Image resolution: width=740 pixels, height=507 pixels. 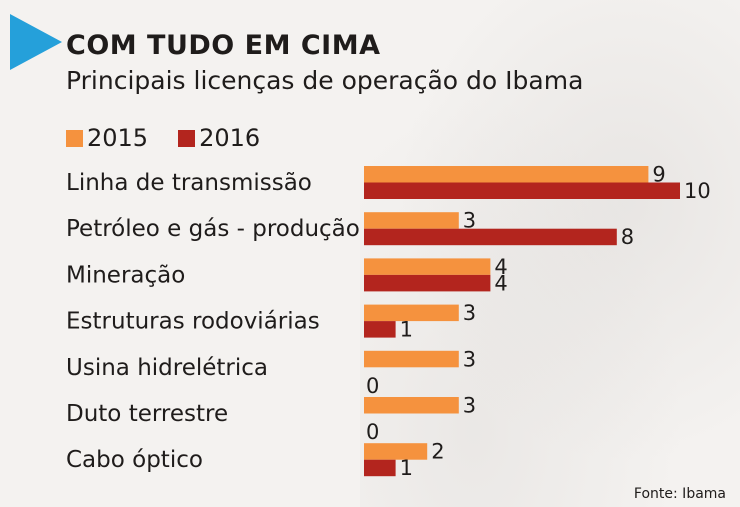 I want to click on category-label-petroleo-e-gas-producao: Petróleo e gás - produção, so click(x=213, y=229).